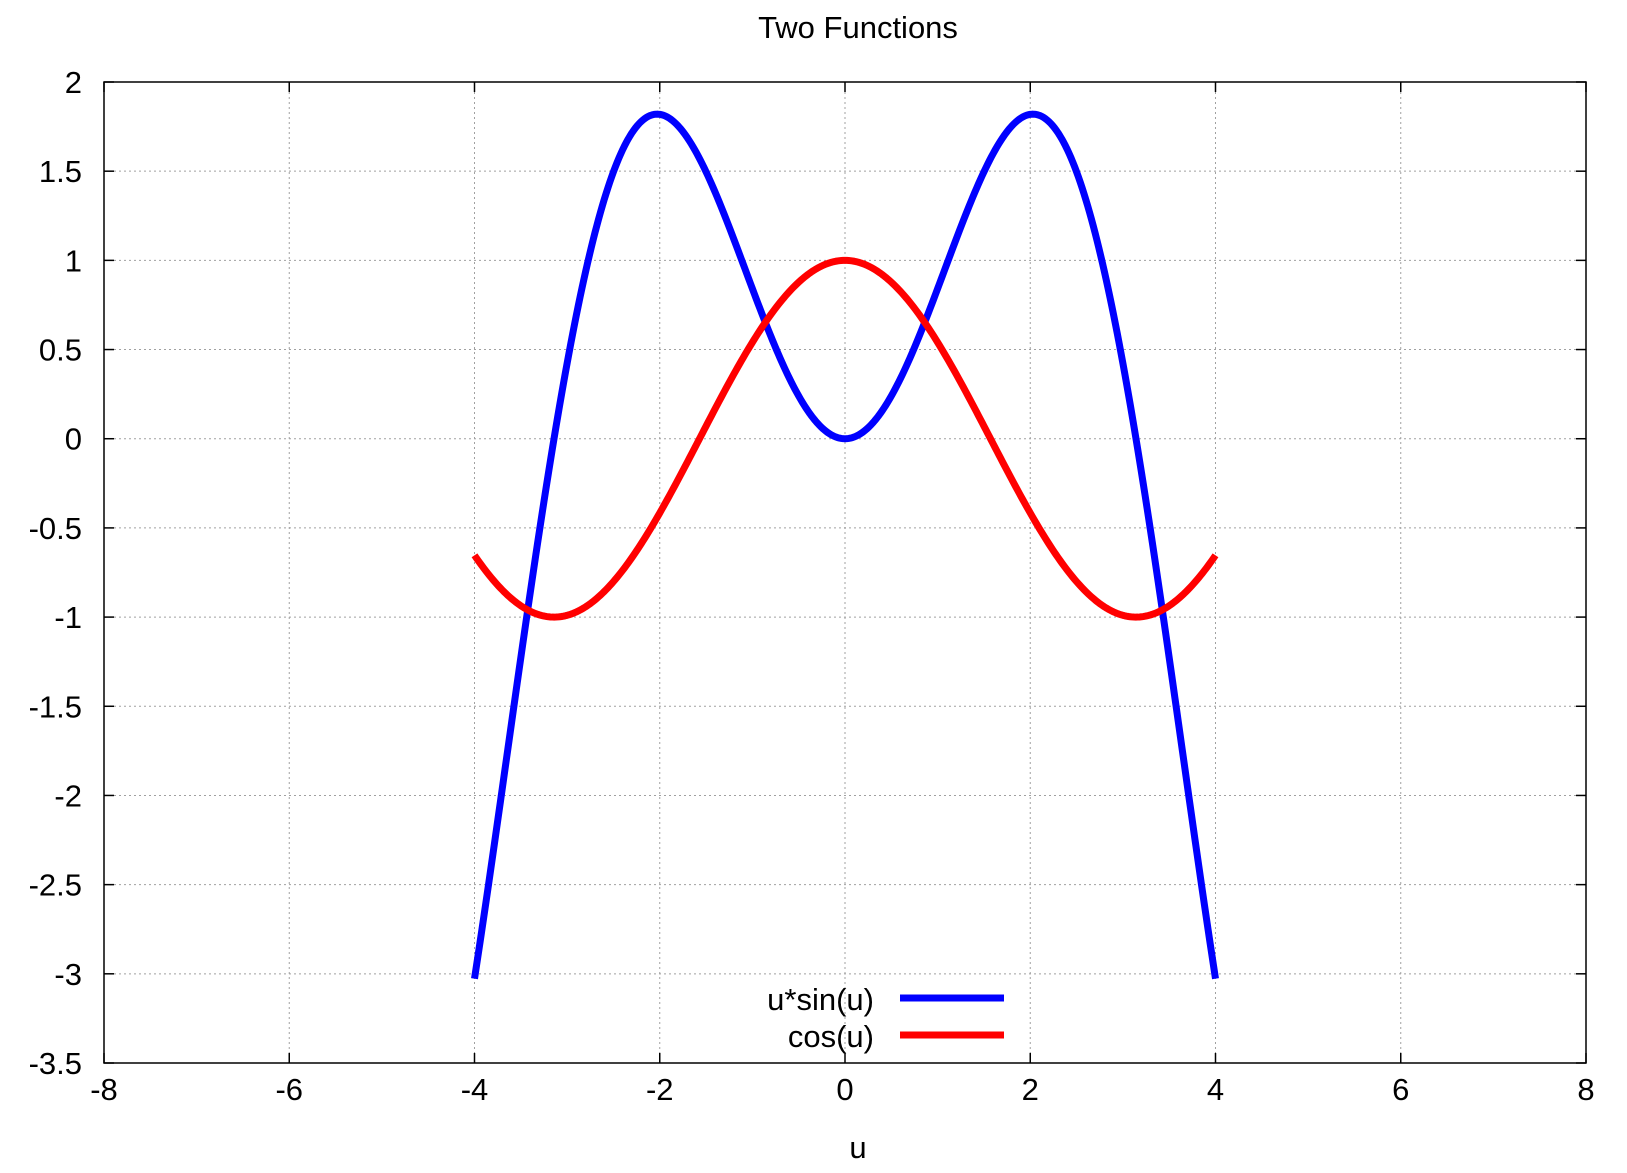  Describe the element at coordinates (68, 617) in the screenshot. I see `y-tick-label: -1` at that location.